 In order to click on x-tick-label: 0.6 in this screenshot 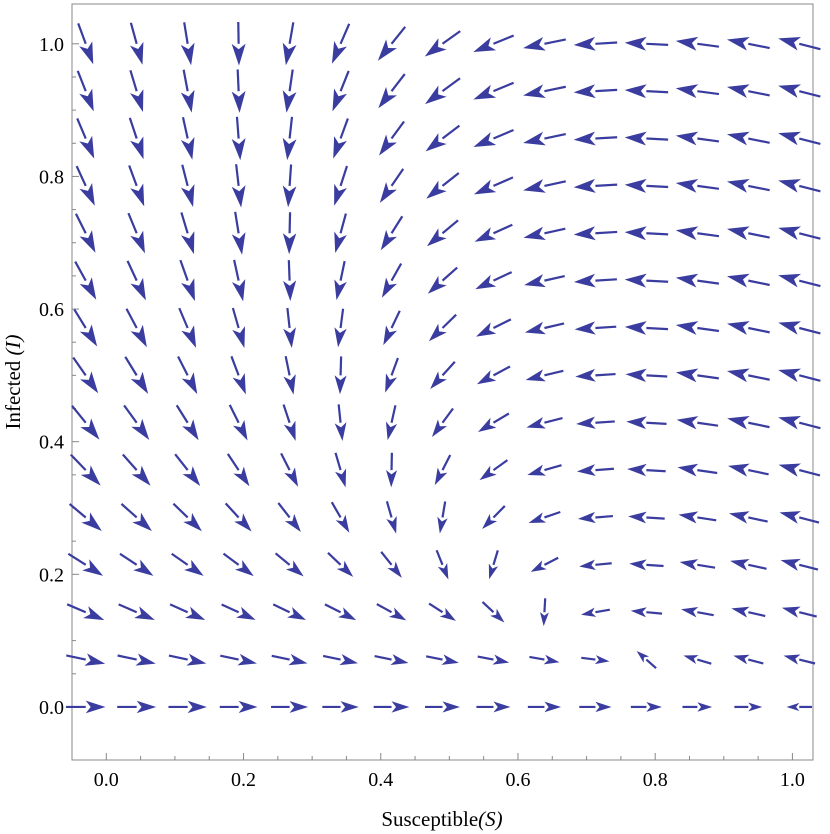, I will do `click(517, 780)`.